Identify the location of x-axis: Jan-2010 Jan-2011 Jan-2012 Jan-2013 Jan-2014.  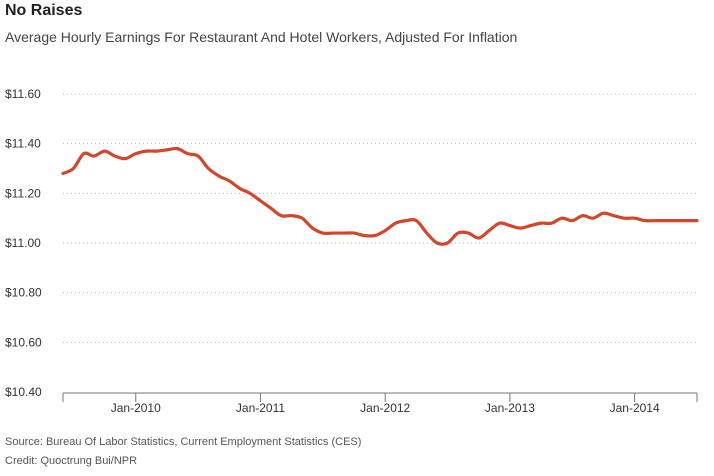
(380, 403).